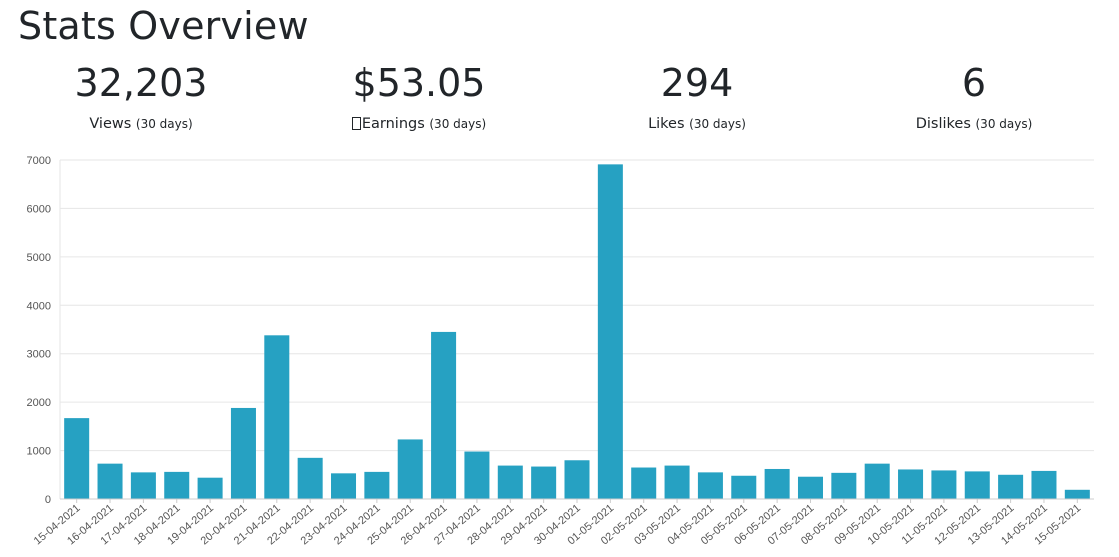  What do you see at coordinates (277, 417) in the screenshot?
I see `bar-21-04-2021` at bounding box center [277, 417].